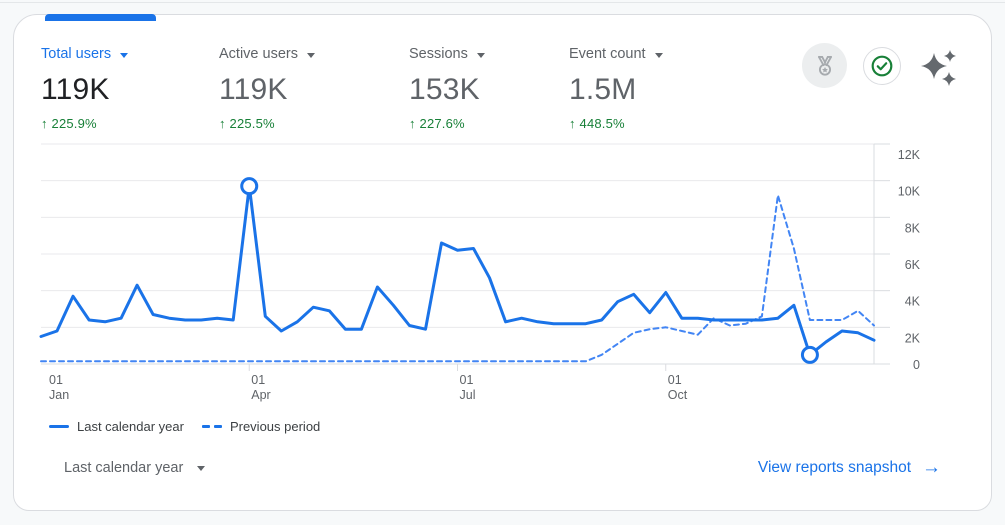 The image size is (1005, 525). What do you see at coordinates (76, 54) in the screenshot?
I see `metric-label: Total users` at bounding box center [76, 54].